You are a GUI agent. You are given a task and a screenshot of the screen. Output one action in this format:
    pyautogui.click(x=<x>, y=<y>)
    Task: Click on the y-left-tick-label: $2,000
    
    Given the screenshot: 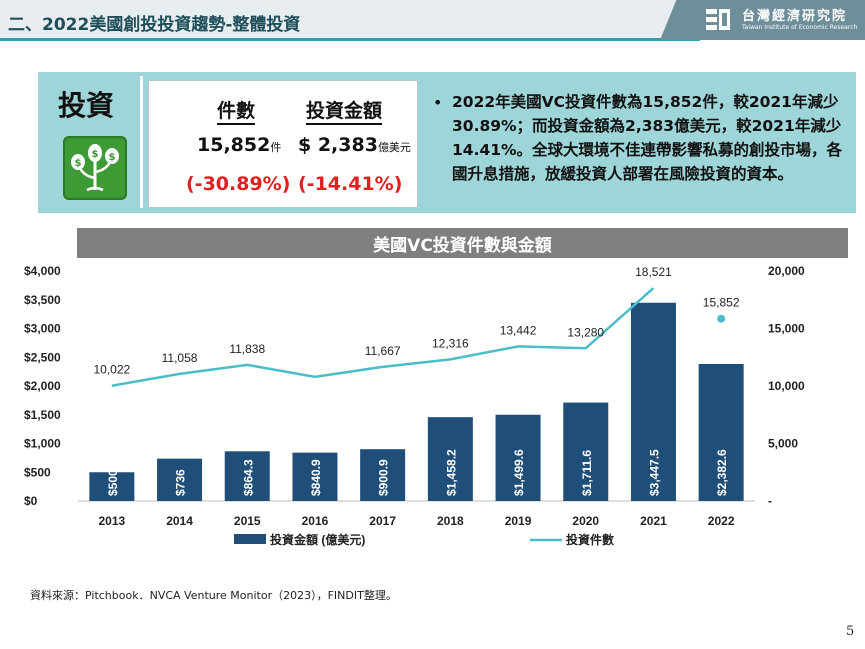 What is the action you would take?
    pyautogui.click(x=42, y=386)
    